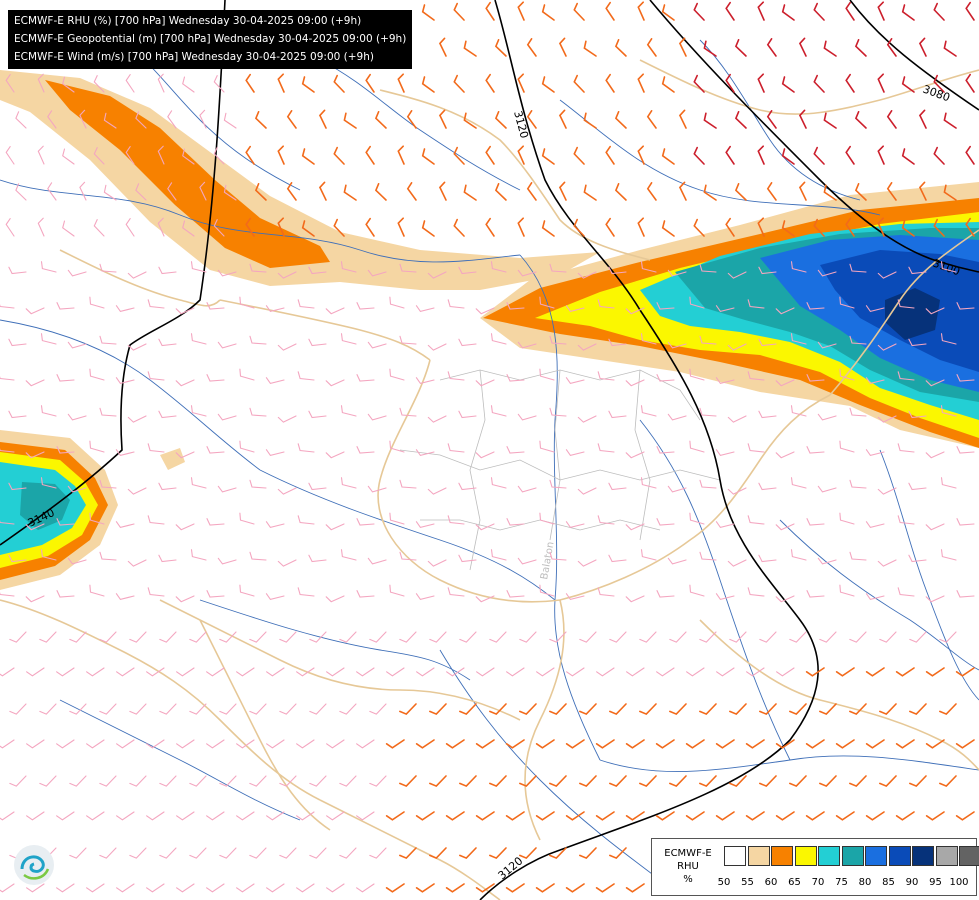 This screenshot has width=979, height=900. What do you see at coordinates (747, 882) in the screenshot?
I see `legend-tick: 55` at bounding box center [747, 882].